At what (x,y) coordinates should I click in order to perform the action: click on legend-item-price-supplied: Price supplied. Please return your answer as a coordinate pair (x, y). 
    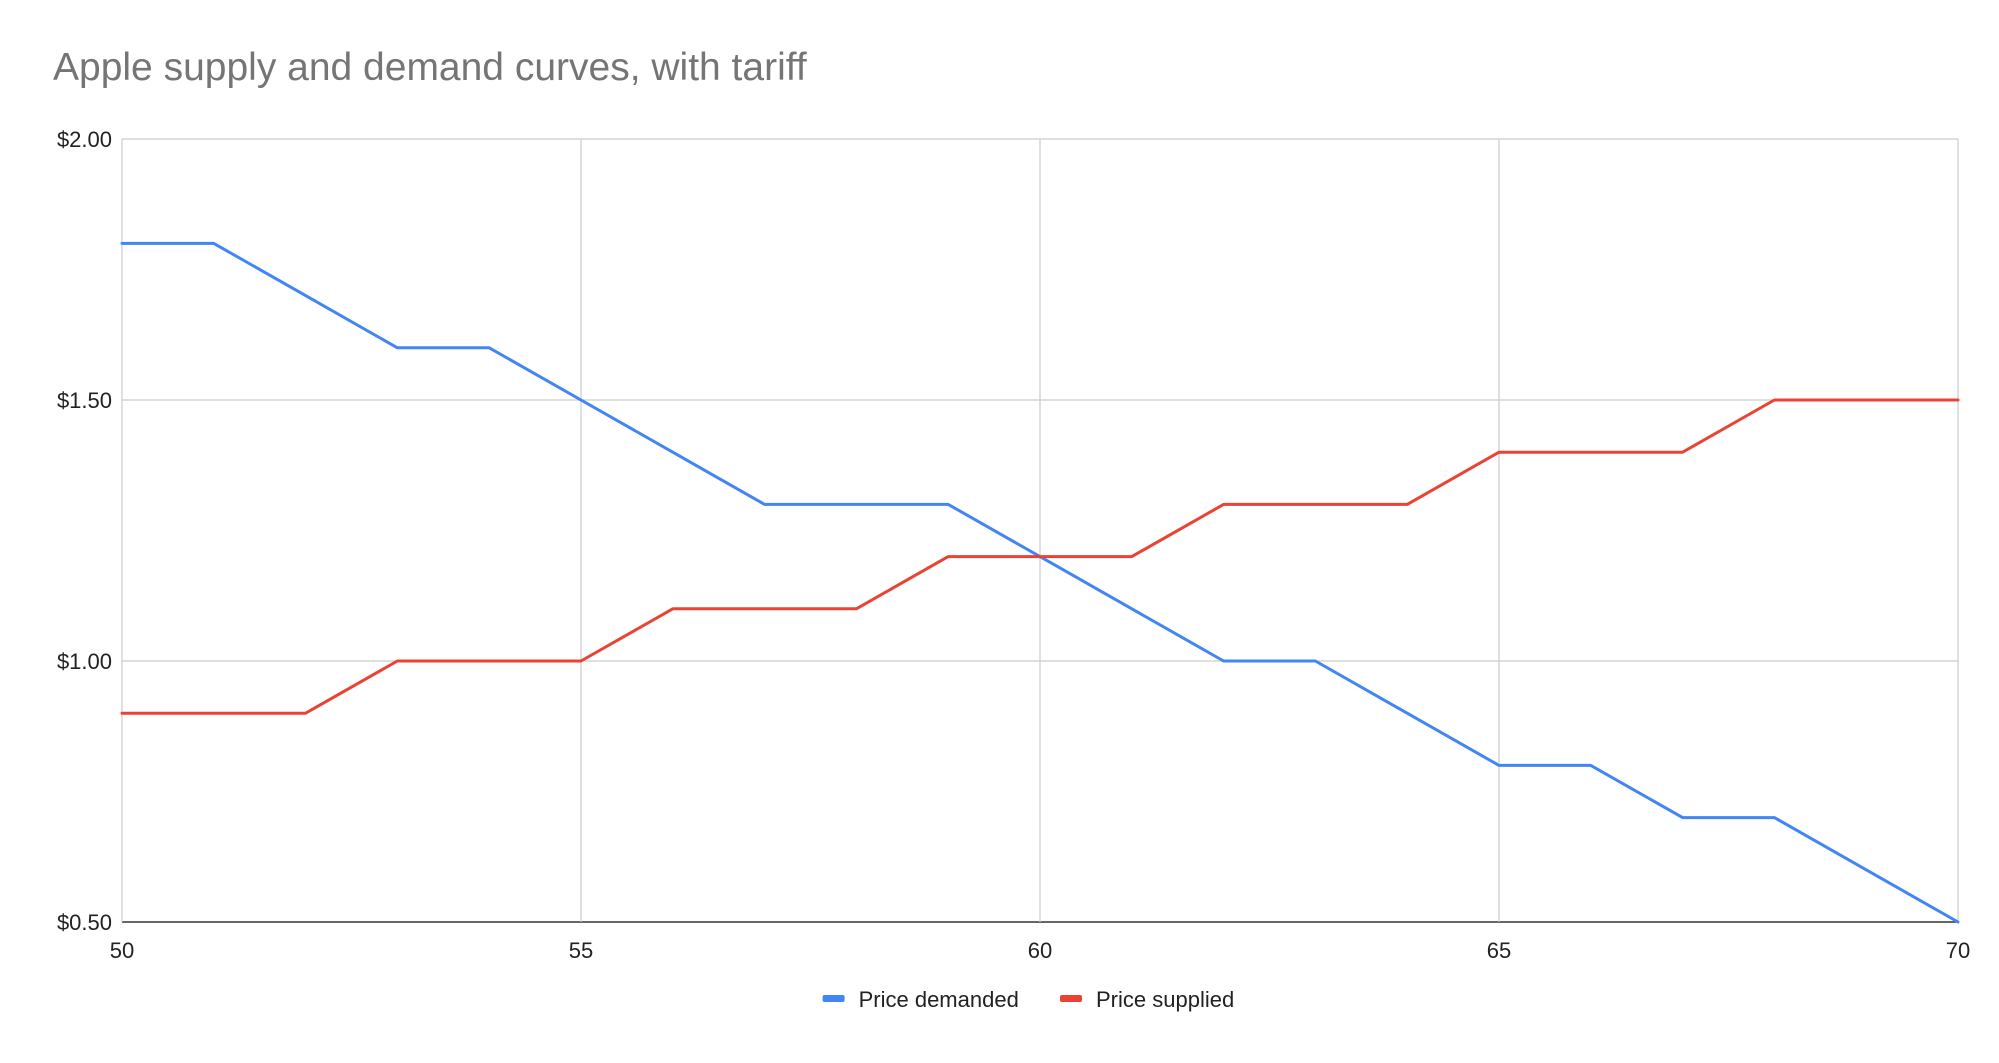
    Looking at the image, I should click on (1147, 999).